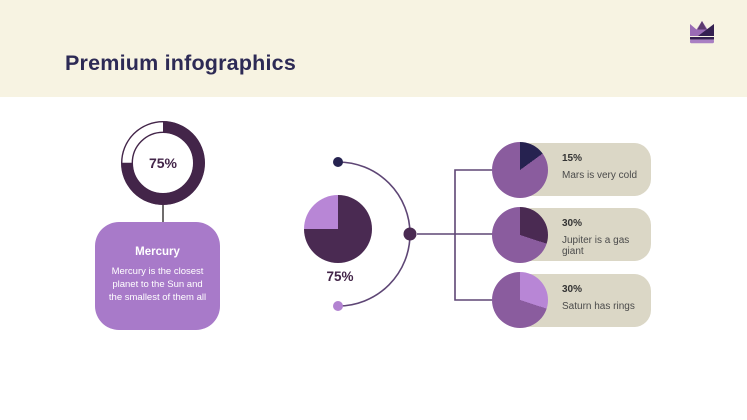 Image resolution: width=747 pixels, height=420 pixels. I want to click on saturn-pie-chart, so click(520, 300).